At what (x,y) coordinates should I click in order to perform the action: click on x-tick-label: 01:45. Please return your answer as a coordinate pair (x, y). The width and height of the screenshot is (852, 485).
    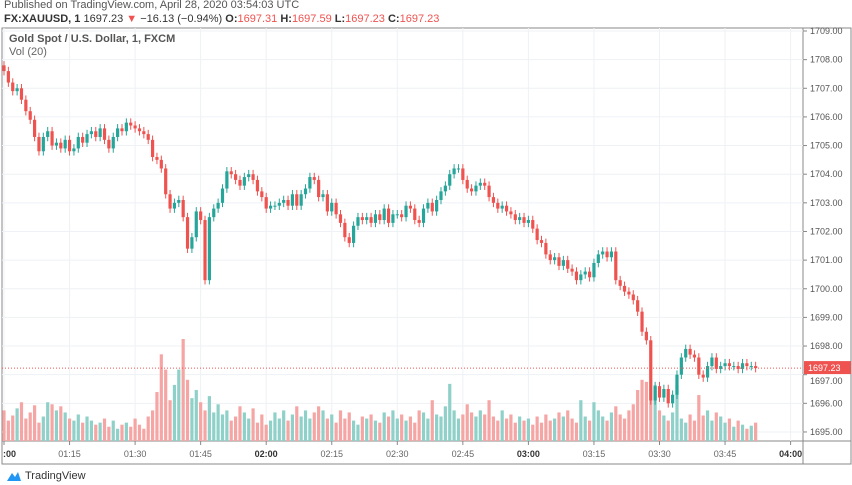
    Looking at the image, I should click on (200, 454).